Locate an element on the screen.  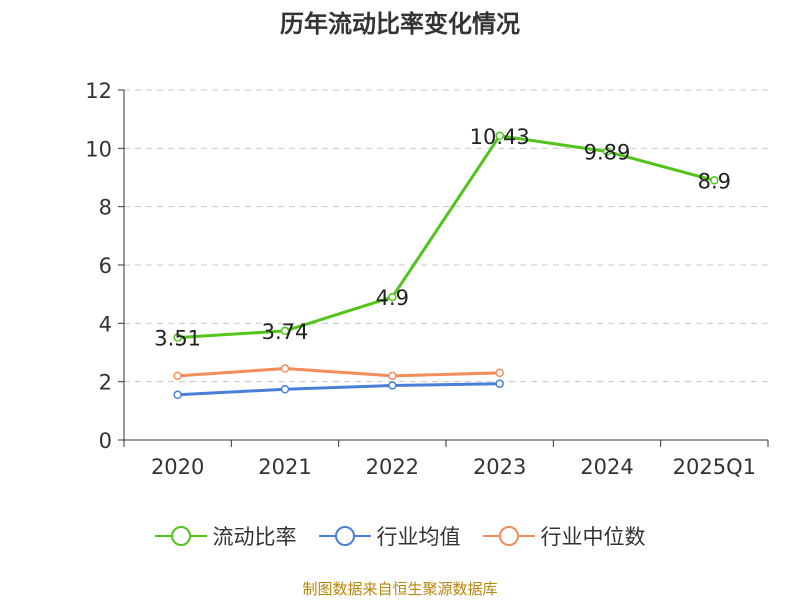
data-label: 10.43 is located at coordinates (500, 137).